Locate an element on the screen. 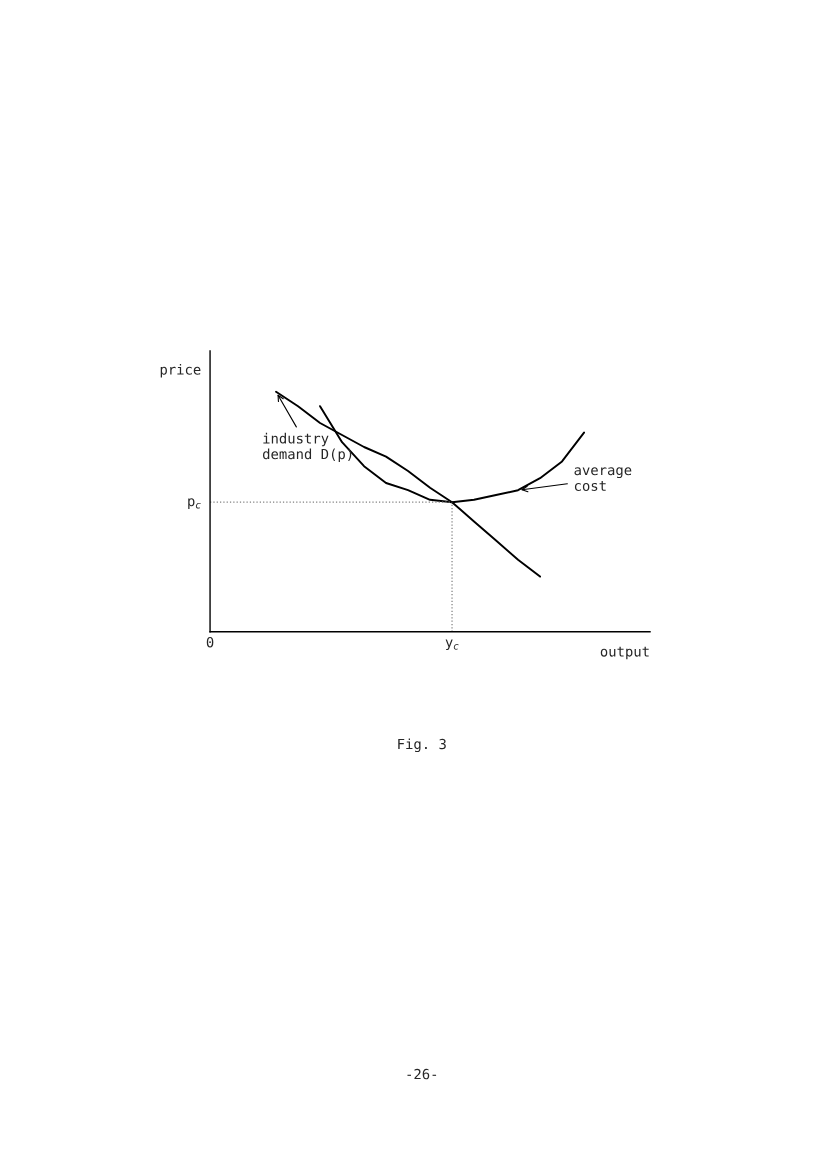  x-tick-label: y$_{c}$ is located at coordinates (452, 645).